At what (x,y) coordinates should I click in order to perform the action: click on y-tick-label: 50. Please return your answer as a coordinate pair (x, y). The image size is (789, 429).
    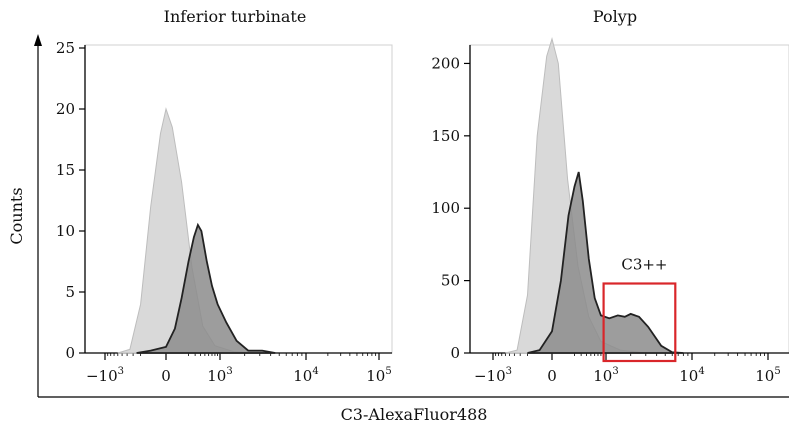
    Looking at the image, I should click on (450, 281).